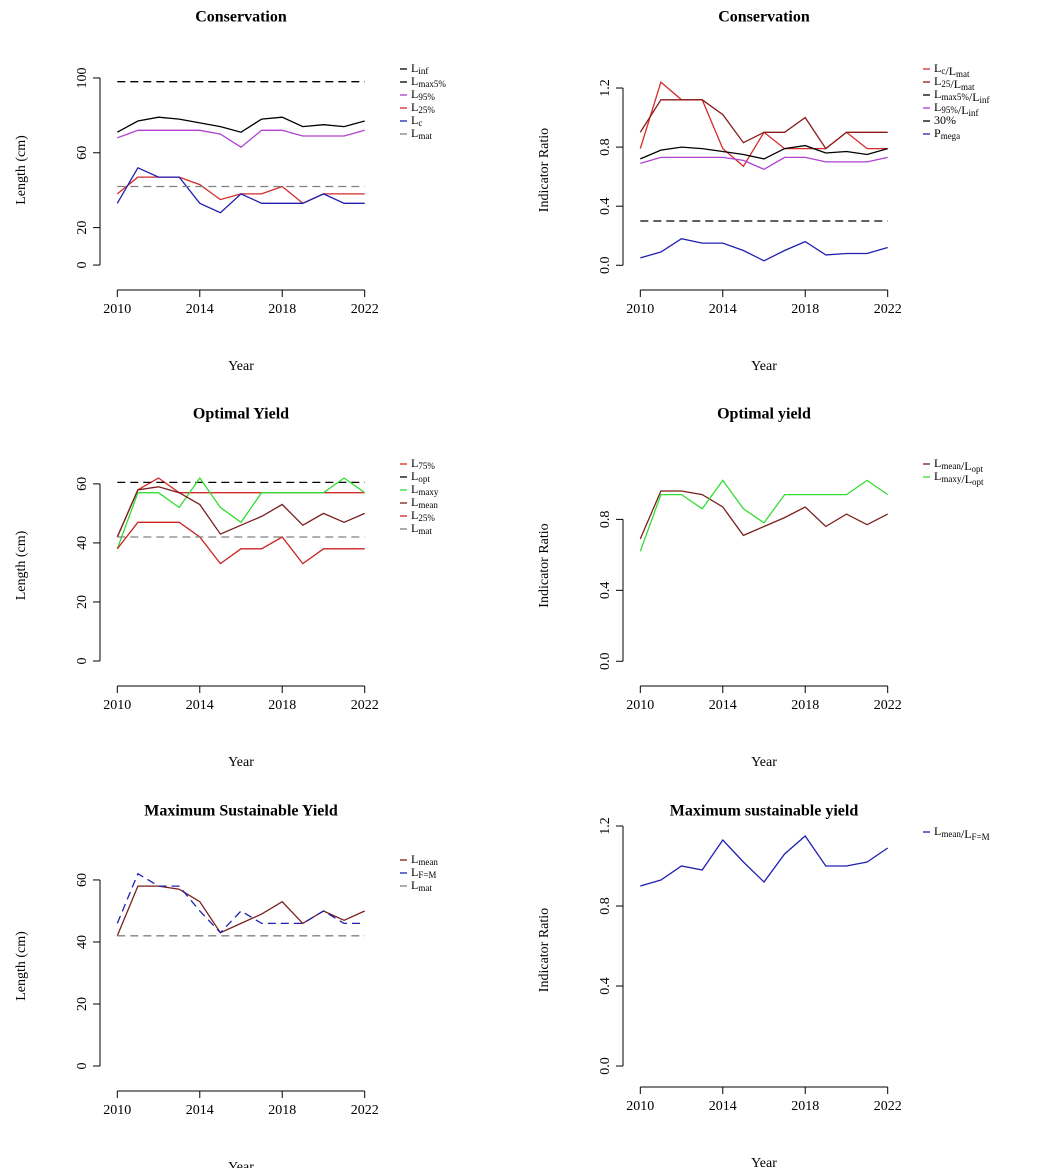 The height and width of the screenshot is (1168, 1043). Describe the element at coordinates (962, 833) in the screenshot. I see `legend-label: Lmean/LF=M` at that location.